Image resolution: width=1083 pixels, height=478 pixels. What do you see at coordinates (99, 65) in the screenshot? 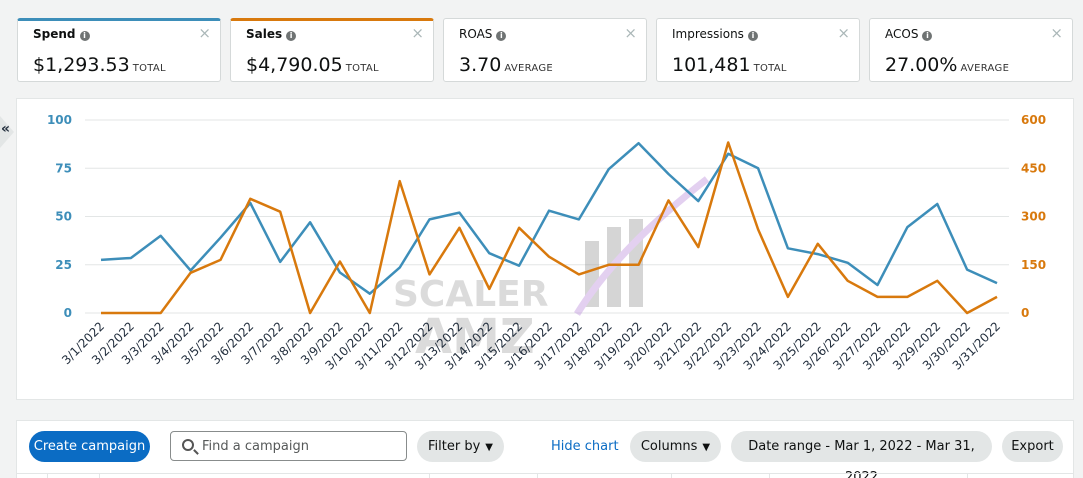
I see `metric-value: $1,293.53 TOTAL` at bounding box center [99, 65].